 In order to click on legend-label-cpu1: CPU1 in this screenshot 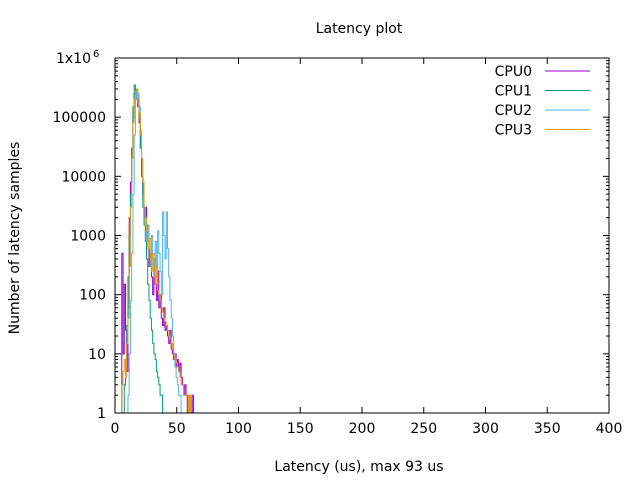, I will do `click(513, 92)`.